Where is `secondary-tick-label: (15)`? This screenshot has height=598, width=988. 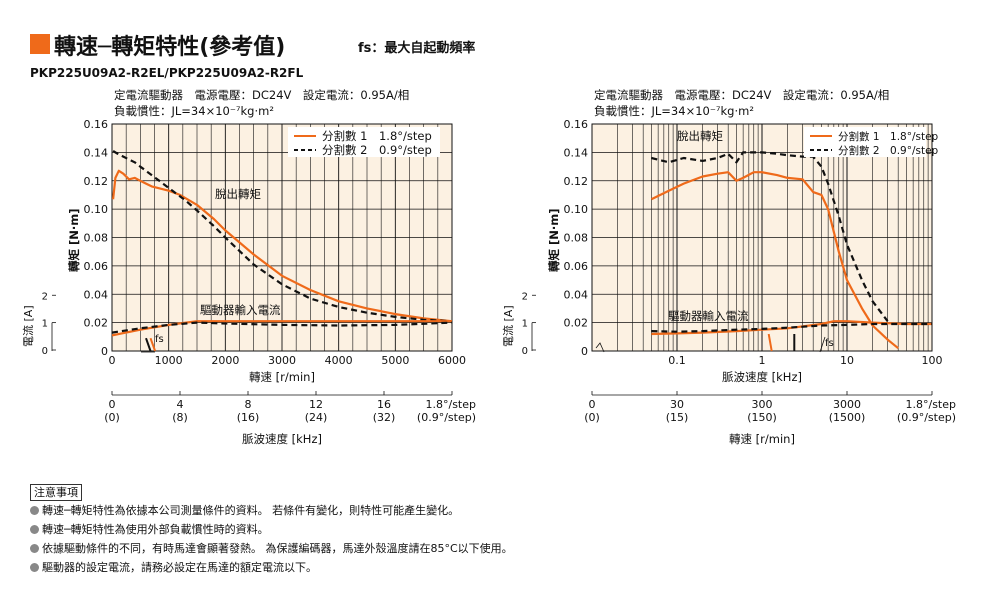 secondary-tick-label: (15) is located at coordinates (677, 417).